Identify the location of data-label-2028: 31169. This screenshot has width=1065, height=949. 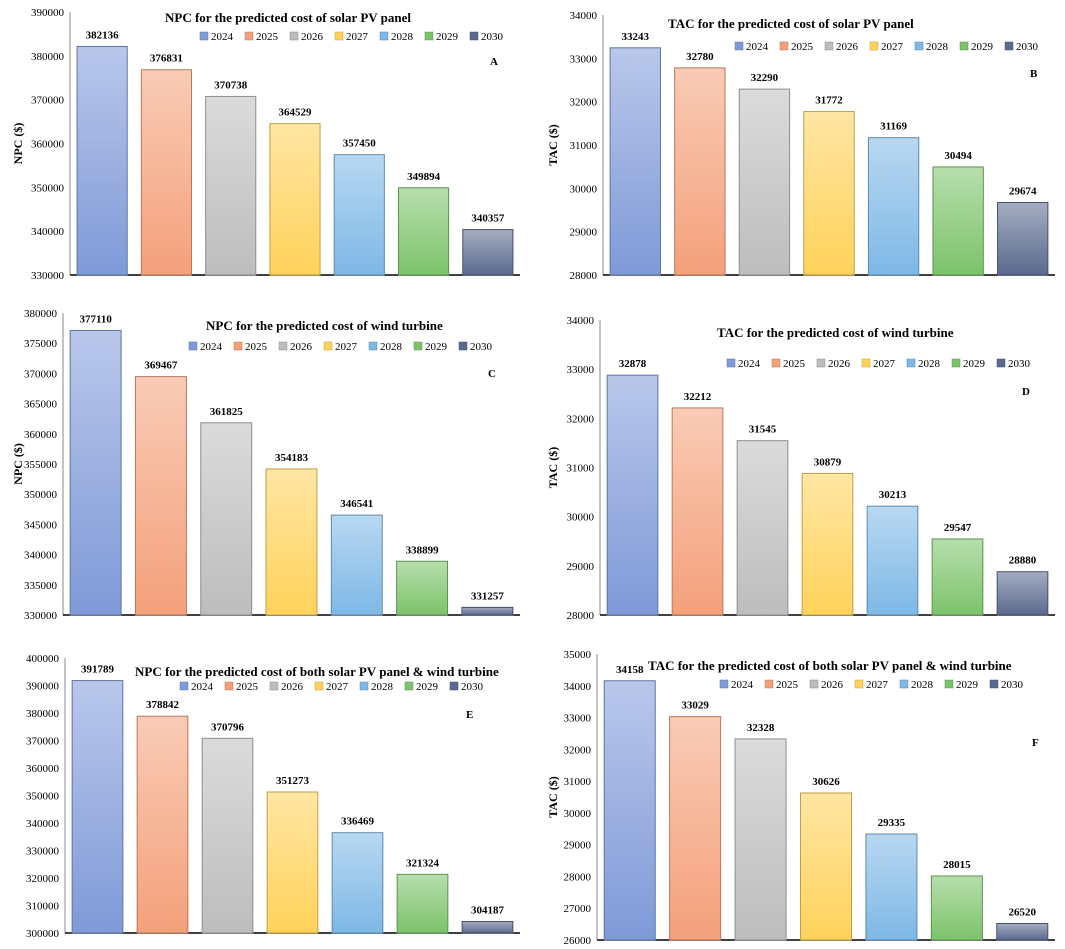
(893, 127).